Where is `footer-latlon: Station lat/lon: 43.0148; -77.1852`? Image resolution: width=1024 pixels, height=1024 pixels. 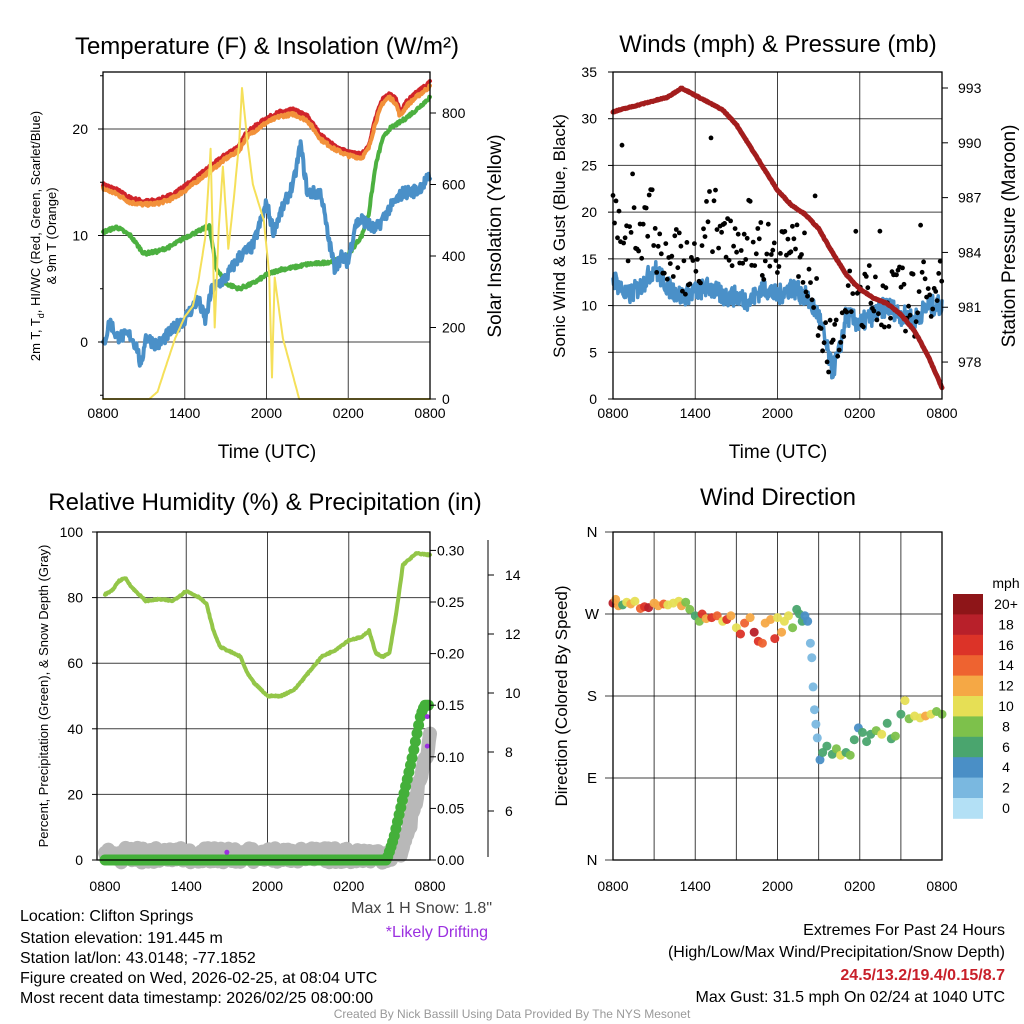
footer-latlon: Station lat/lon: 43.0148; -77.1852 is located at coordinates (138, 958).